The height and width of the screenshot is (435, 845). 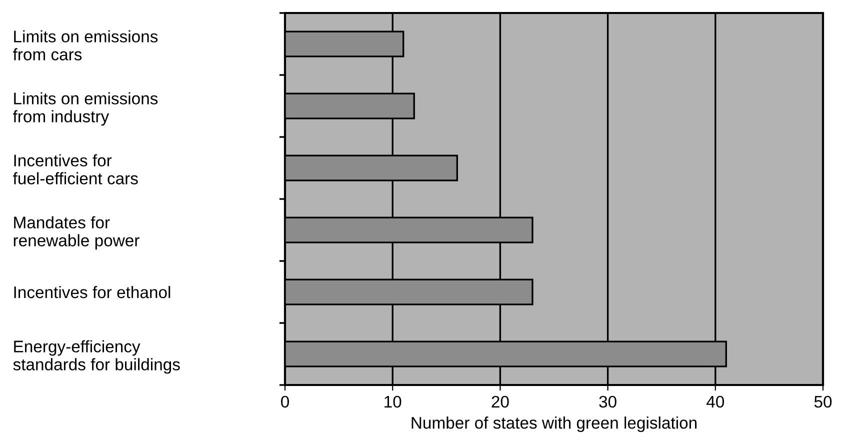 What do you see at coordinates (85, 45) in the screenshot?
I see `y-tick-label: Limits on emissions from cars` at bounding box center [85, 45].